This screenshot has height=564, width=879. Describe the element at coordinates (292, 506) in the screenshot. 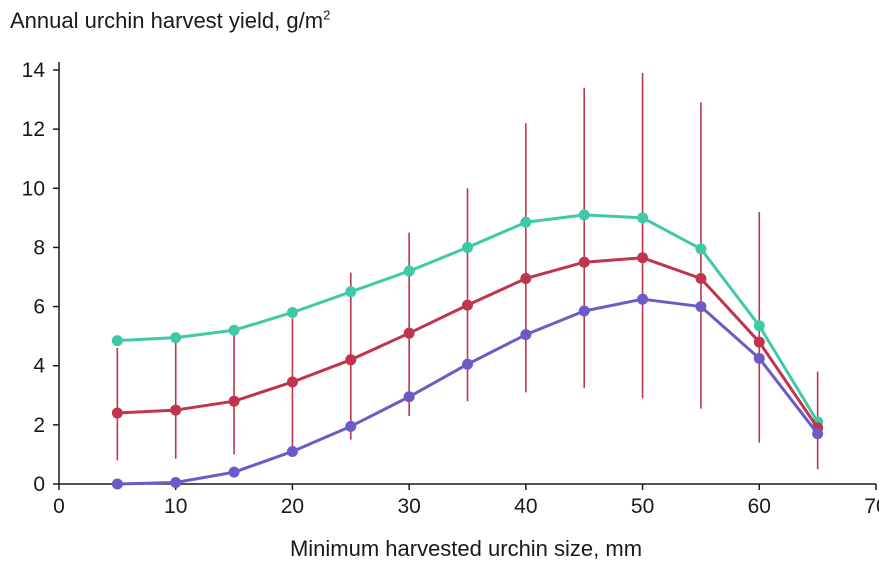

I see `x-tick-label: 20` at that location.